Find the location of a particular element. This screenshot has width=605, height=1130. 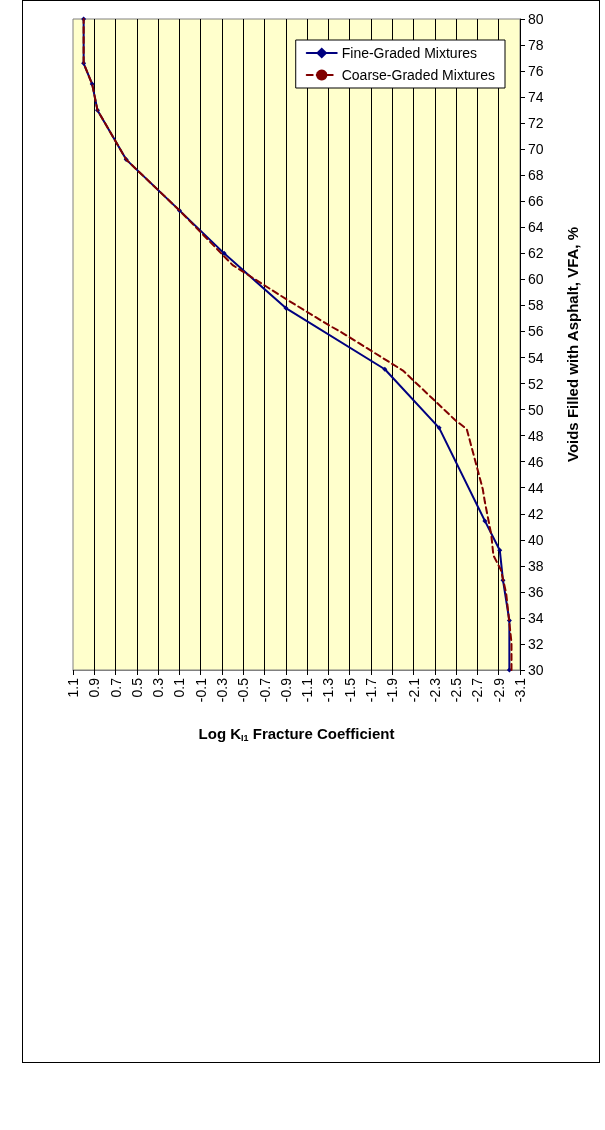

y-tick-label: 60 is located at coordinates (536, 279).